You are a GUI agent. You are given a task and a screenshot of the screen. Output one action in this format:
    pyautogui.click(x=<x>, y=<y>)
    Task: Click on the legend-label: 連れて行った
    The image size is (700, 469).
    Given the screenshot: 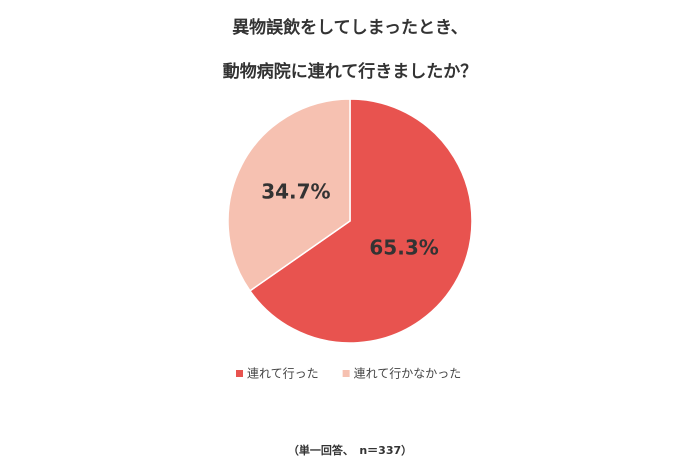 What is the action you would take?
    pyautogui.click(x=283, y=374)
    